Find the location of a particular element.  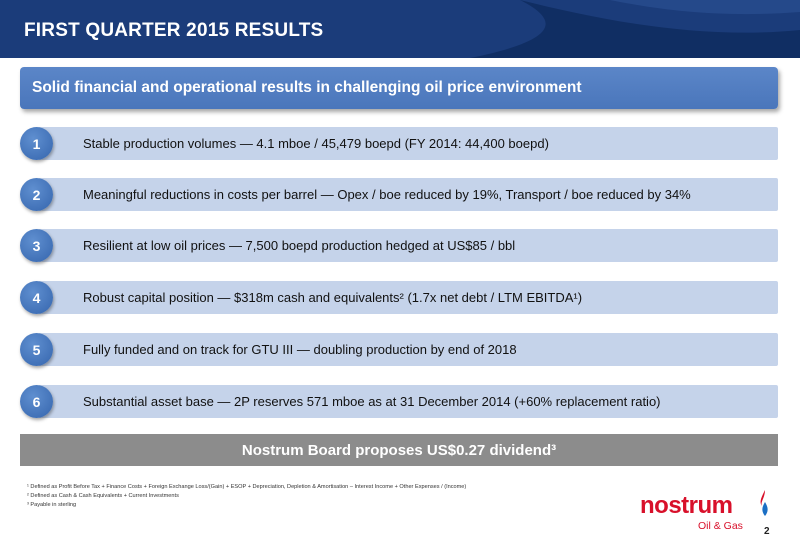

dividend-text: Nostrum Board proposes US$0.27 dividend³ is located at coordinates (399, 450).